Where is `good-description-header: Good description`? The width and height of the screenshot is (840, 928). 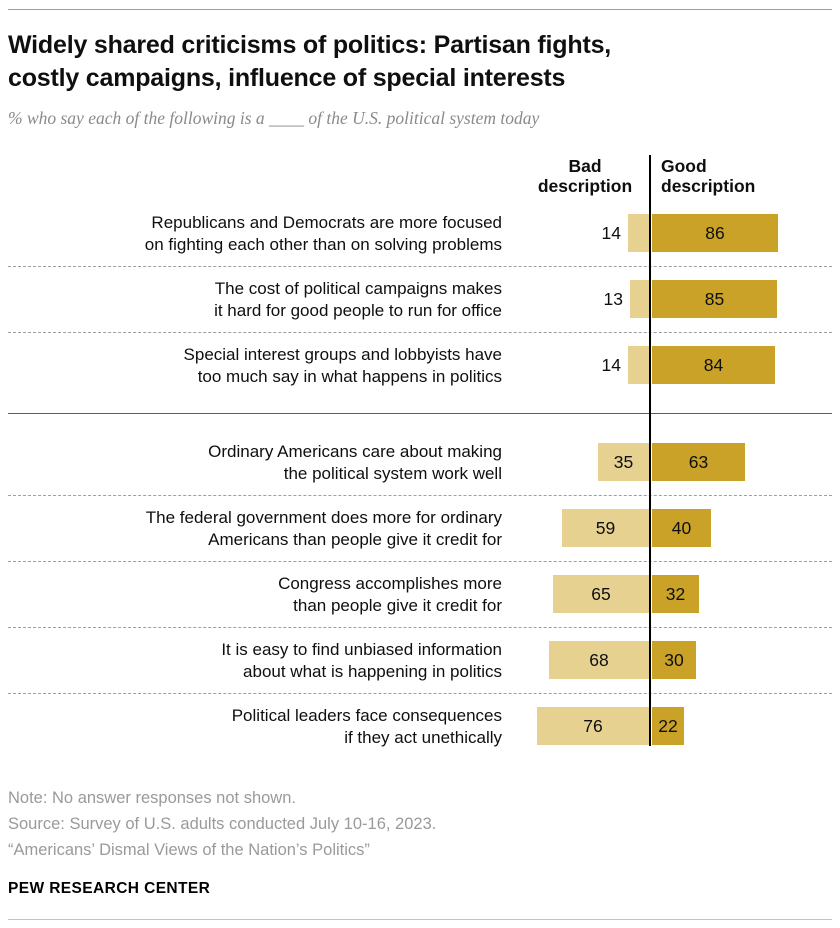
good-description-header: Good description is located at coordinates (708, 176).